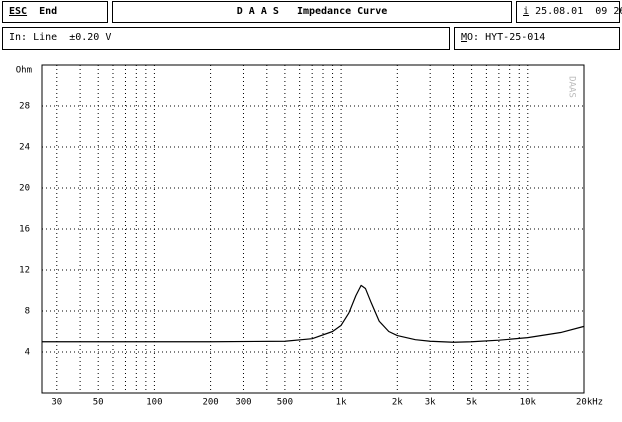 The width and height of the screenshot is (622, 422). Describe the element at coordinates (589, 403) in the screenshot. I see `x-tick-label: 20kHz` at that location.